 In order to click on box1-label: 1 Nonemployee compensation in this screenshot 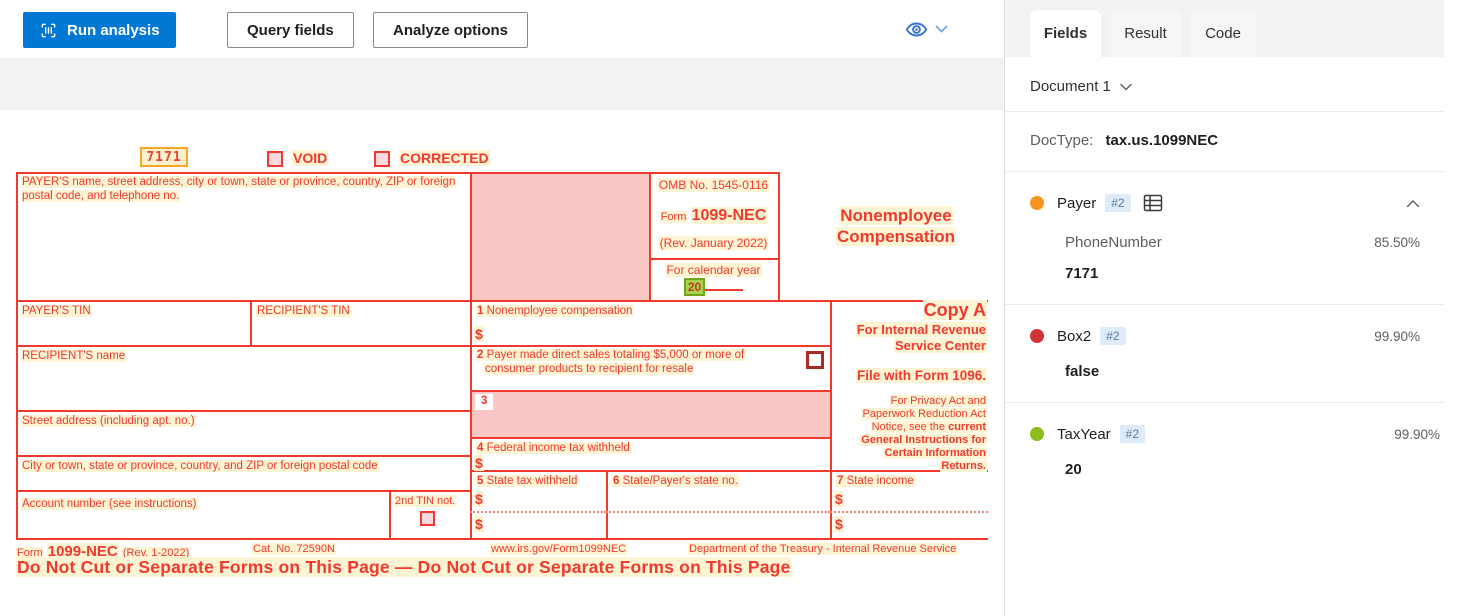, I will do `click(555, 311)`.